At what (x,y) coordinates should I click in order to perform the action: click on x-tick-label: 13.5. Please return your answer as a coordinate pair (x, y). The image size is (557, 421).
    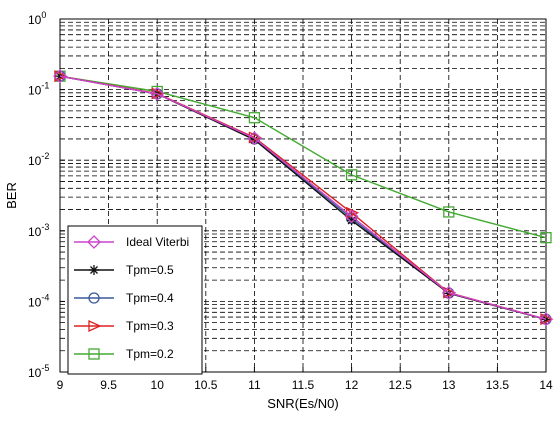
    Looking at the image, I should click on (498, 385).